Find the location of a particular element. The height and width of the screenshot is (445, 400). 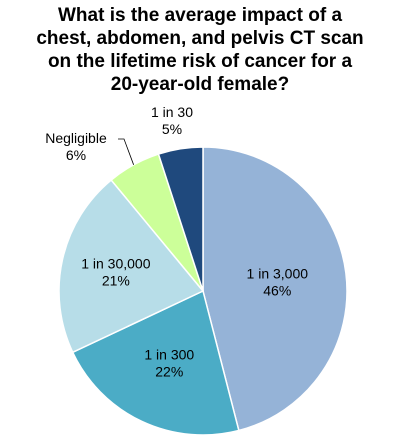

slice-category-label: 1 in 30 is located at coordinates (172, 112).